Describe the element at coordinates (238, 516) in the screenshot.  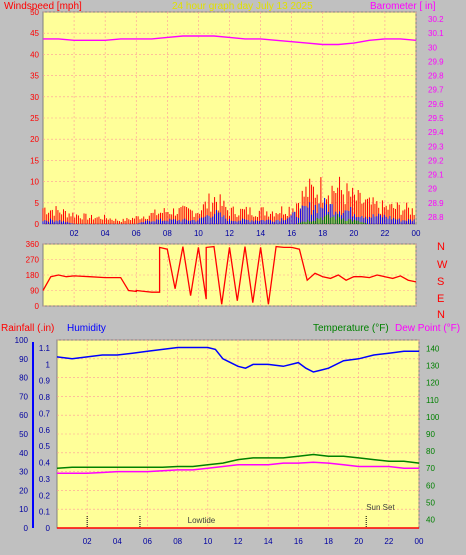
I see `tide-sun-annotations: Lowtide Sun Set` at that location.